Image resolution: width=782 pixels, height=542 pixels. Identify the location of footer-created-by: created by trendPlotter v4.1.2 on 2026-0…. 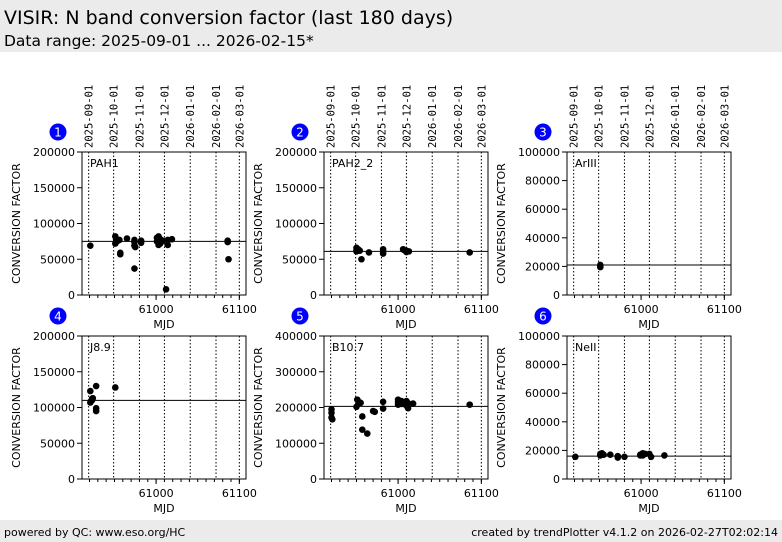
(624, 532).